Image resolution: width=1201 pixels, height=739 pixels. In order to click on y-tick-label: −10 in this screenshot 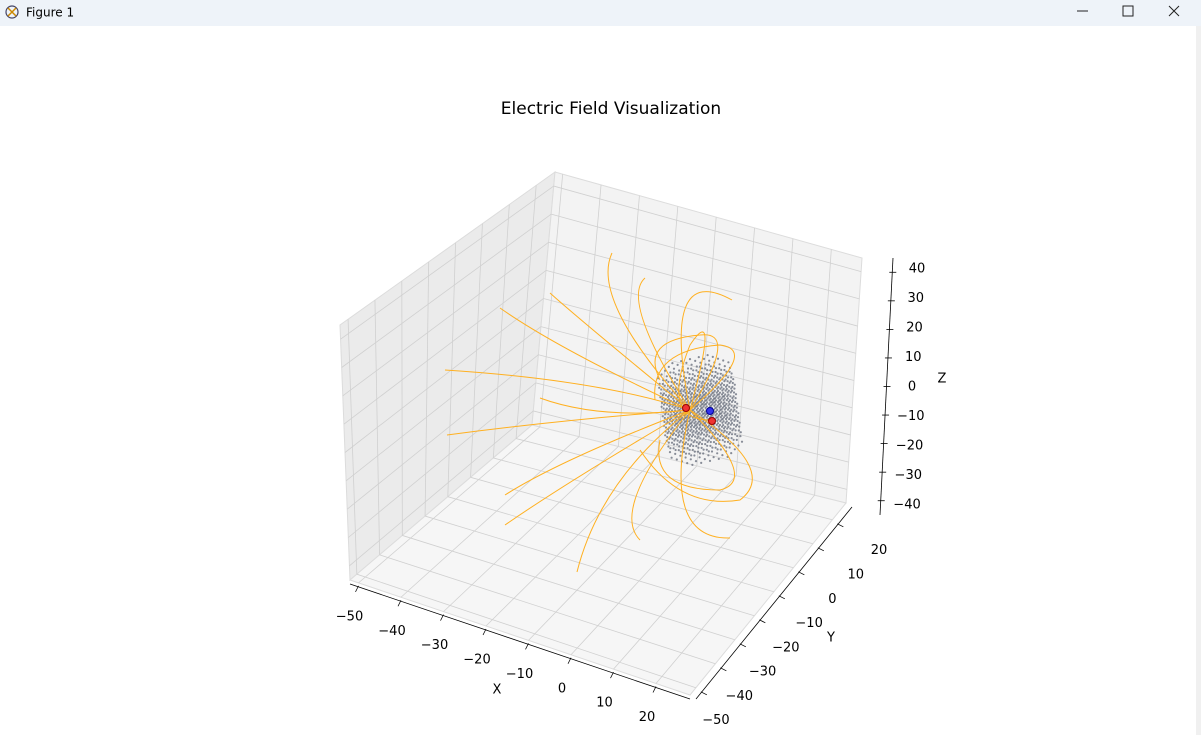, I will do `click(808, 623)`.